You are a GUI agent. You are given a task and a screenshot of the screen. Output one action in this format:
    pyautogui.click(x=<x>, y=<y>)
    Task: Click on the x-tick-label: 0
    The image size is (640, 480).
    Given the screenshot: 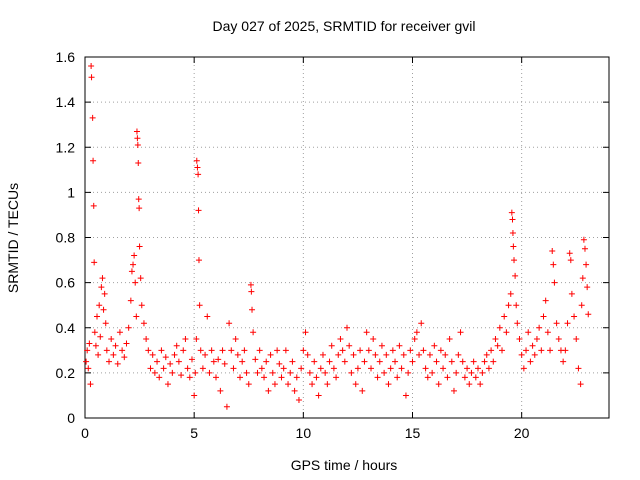 What is the action you would take?
    pyautogui.click(x=85, y=433)
    